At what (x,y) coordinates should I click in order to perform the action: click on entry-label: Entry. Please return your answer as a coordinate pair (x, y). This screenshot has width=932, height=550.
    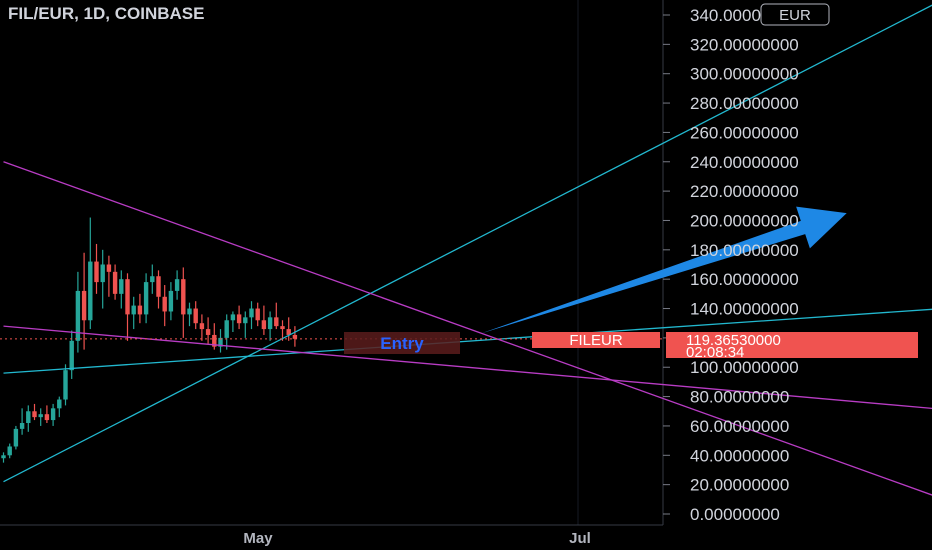
    Looking at the image, I should click on (402, 343).